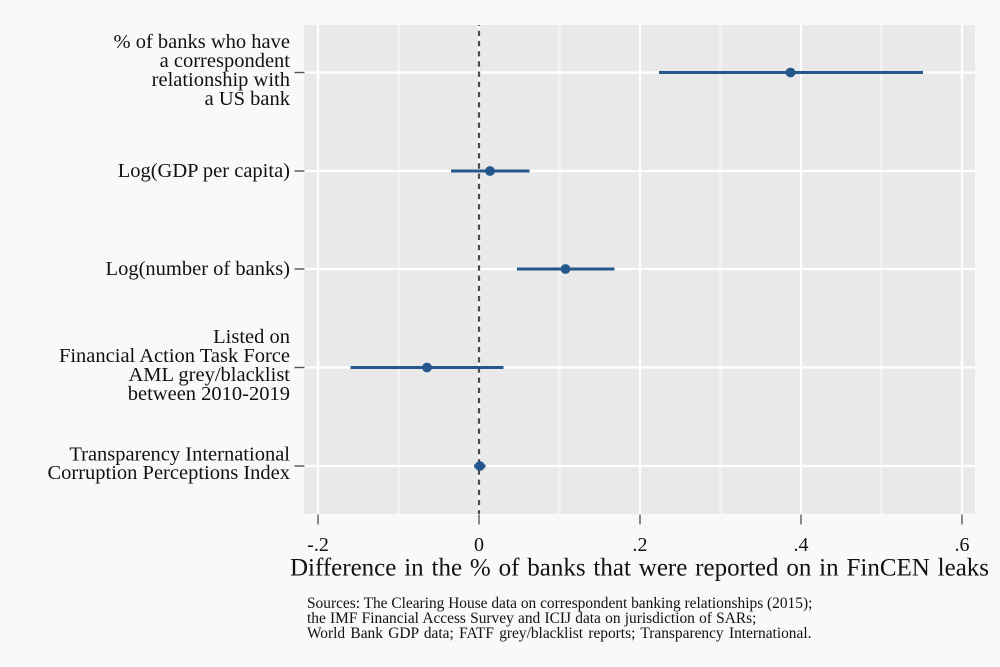 The height and width of the screenshot is (667, 1000). What do you see at coordinates (318, 545) in the screenshot?
I see `svg-text: -.2` at bounding box center [318, 545].